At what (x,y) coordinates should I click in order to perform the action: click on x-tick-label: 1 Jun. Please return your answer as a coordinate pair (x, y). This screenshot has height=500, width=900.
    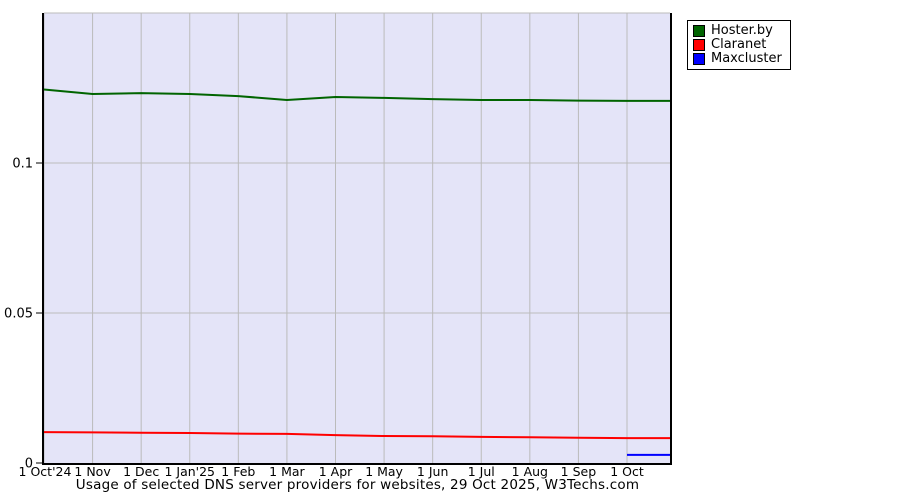
    Looking at the image, I should click on (432, 471).